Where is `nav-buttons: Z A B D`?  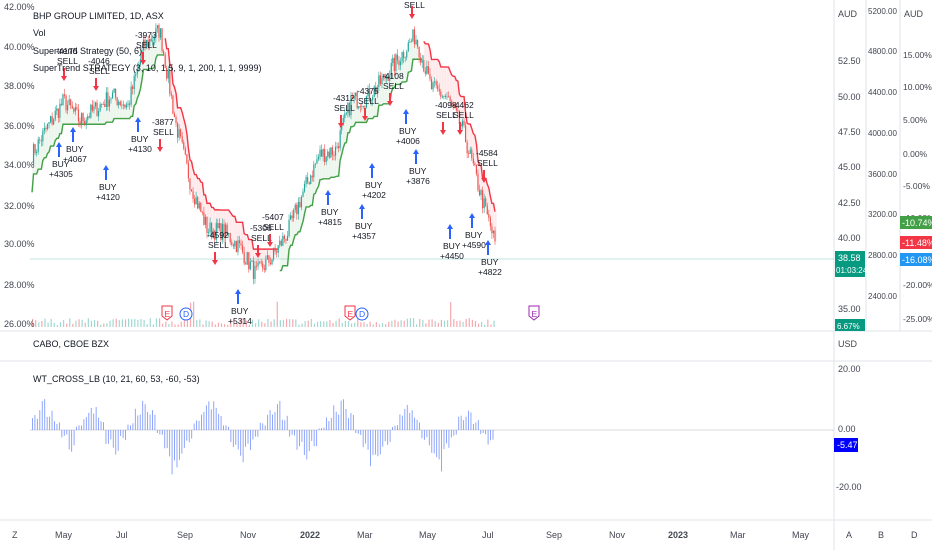
nav-buttons: Z A B D is located at coordinates (465, 535).